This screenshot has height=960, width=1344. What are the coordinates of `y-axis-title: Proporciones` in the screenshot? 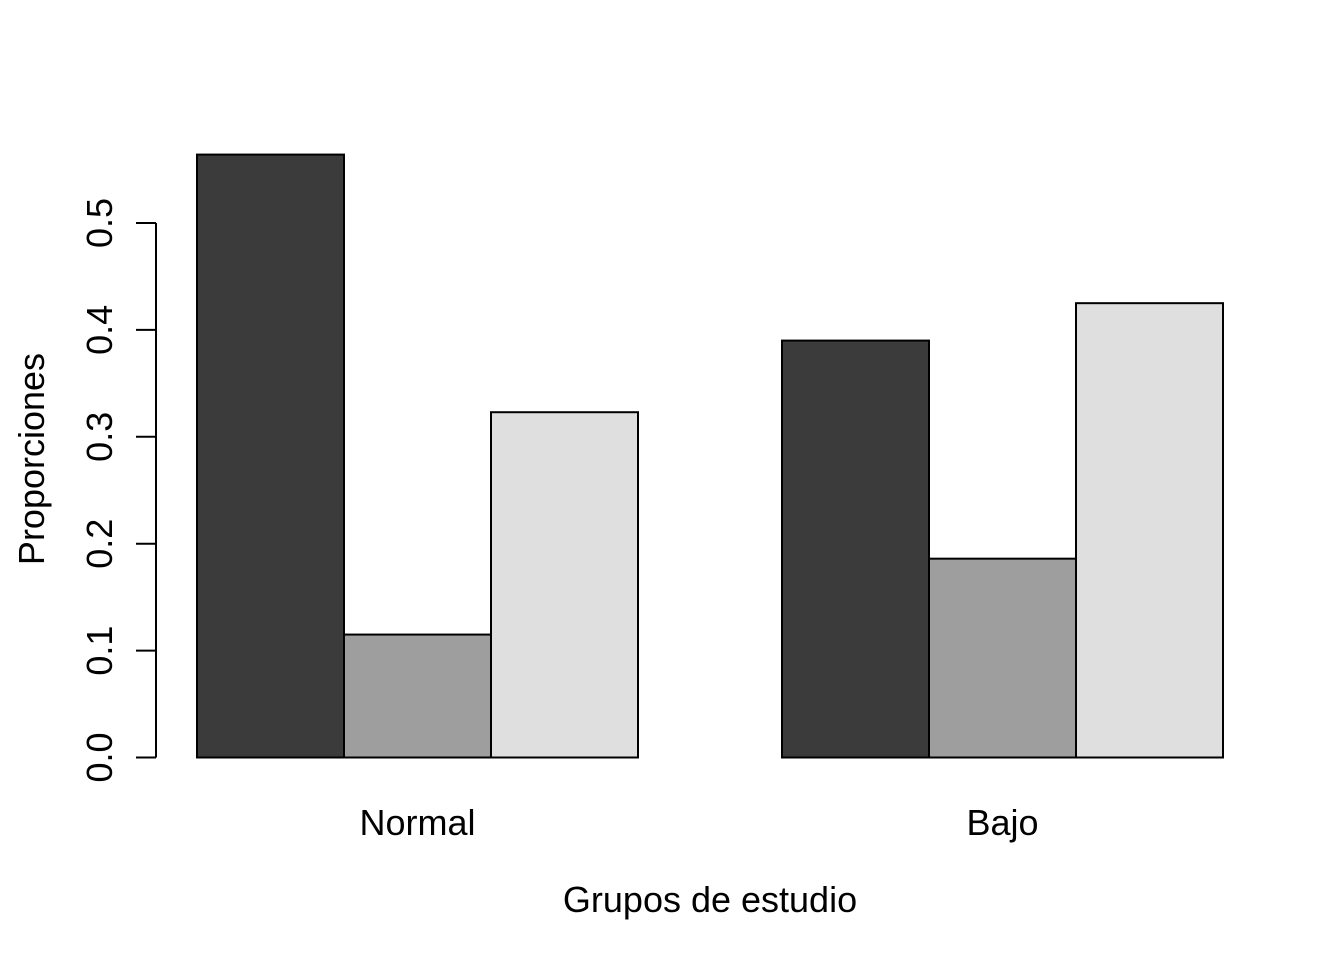 It's located at (31, 459).